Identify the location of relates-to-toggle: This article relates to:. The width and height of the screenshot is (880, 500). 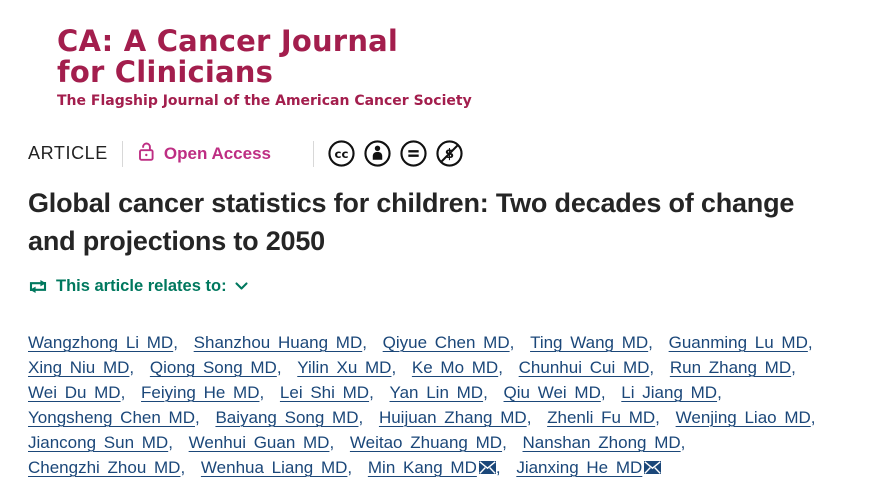
(454, 286).